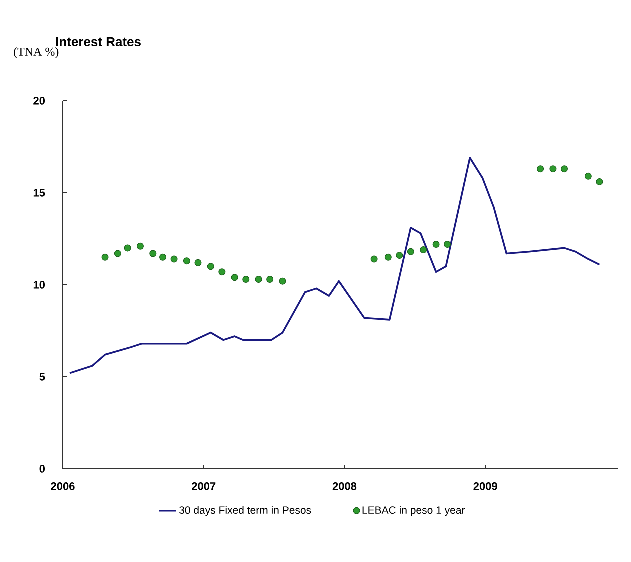  I want to click on y-tick-label: 20, so click(40, 101).